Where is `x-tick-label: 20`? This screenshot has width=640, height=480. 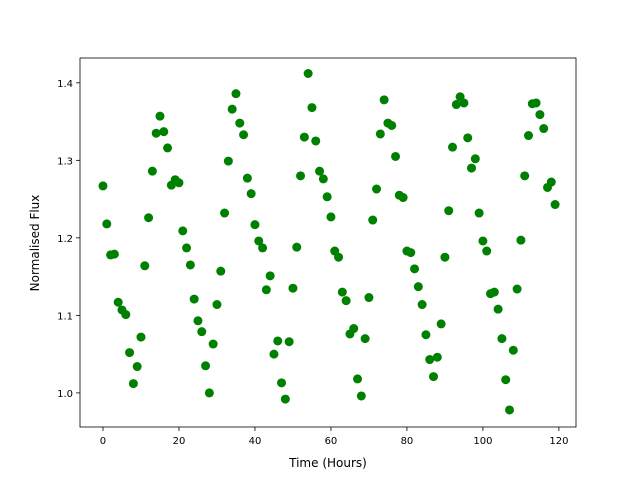
x-tick-label: 20 is located at coordinates (179, 441).